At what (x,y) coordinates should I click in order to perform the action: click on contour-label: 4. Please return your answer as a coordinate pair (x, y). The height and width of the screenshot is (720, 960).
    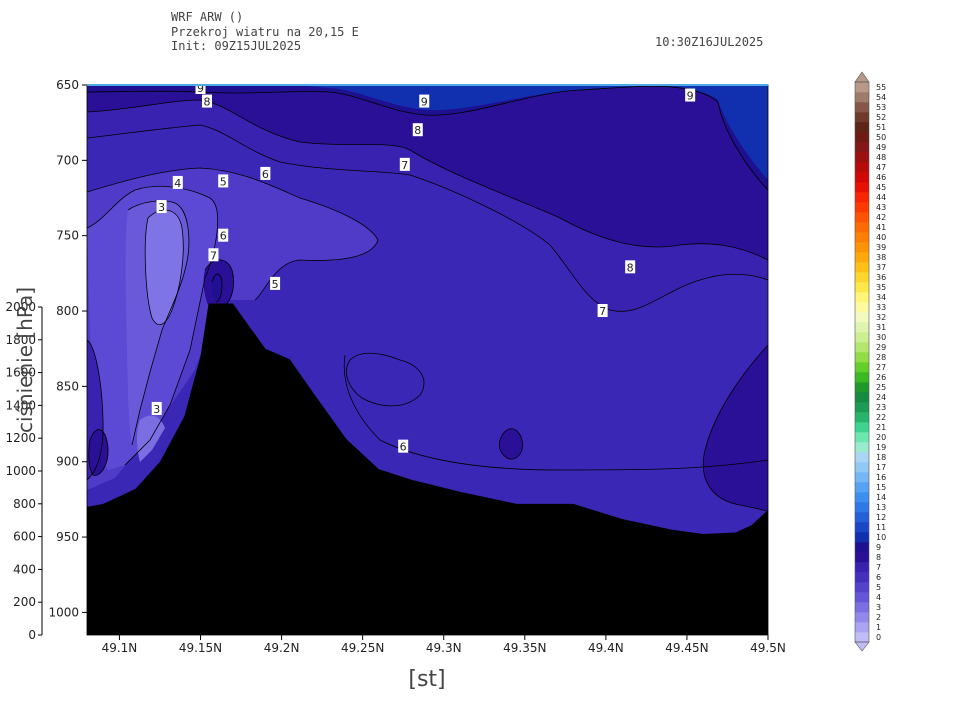
    Looking at the image, I should click on (177, 183).